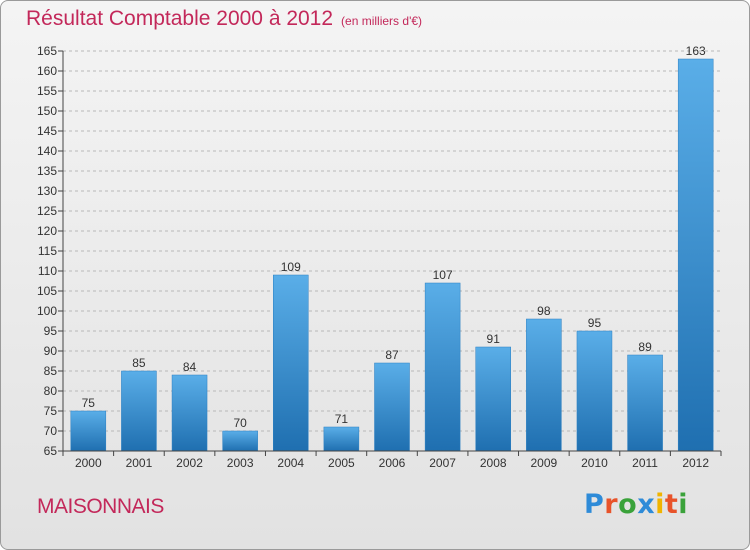 The width and height of the screenshot is (750, 550). Describe the element at coordinates (51, 391) in the screenshot. I see `y-tick-label: 80` at that location.